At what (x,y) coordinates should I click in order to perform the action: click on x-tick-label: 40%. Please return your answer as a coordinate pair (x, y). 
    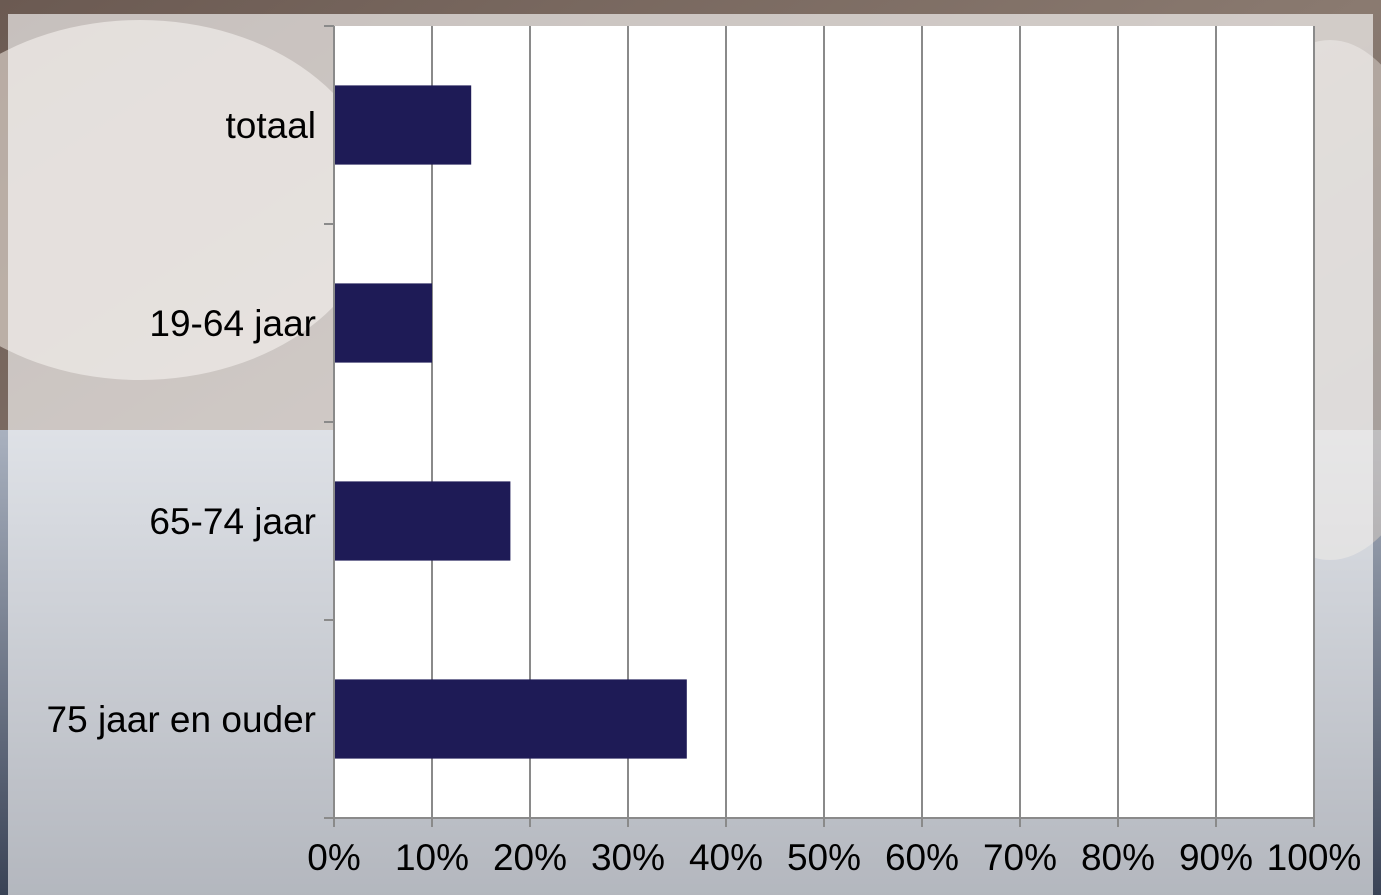
    Looking at the image, I should click on (726, 857).